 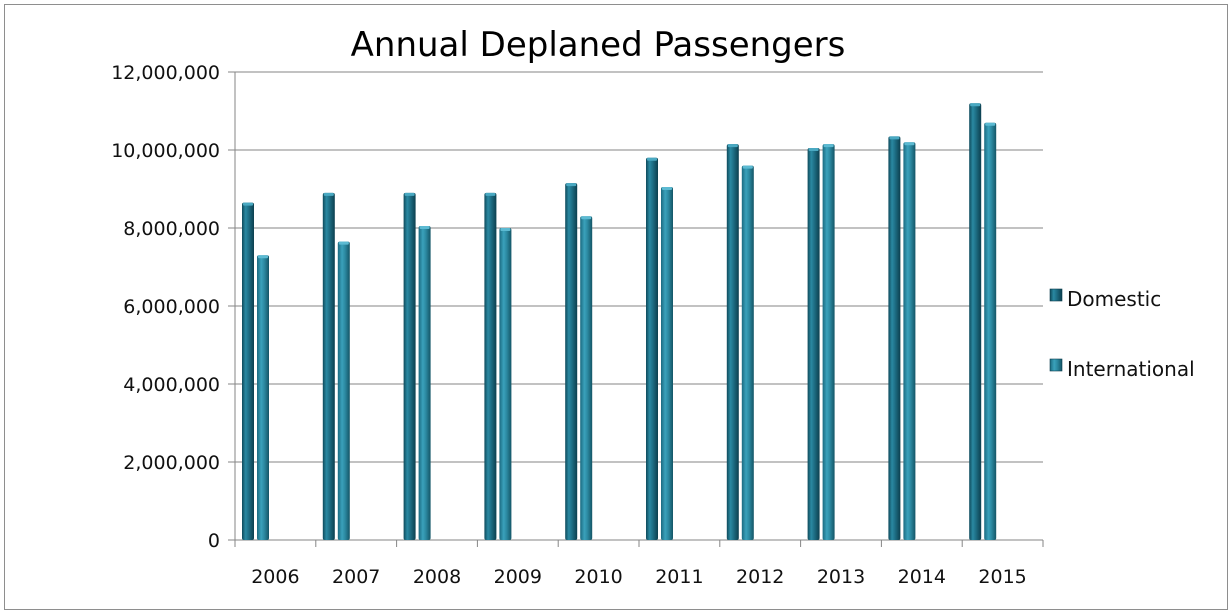 I want to click on bar-domestic-2009, so click(x=490, y=366).